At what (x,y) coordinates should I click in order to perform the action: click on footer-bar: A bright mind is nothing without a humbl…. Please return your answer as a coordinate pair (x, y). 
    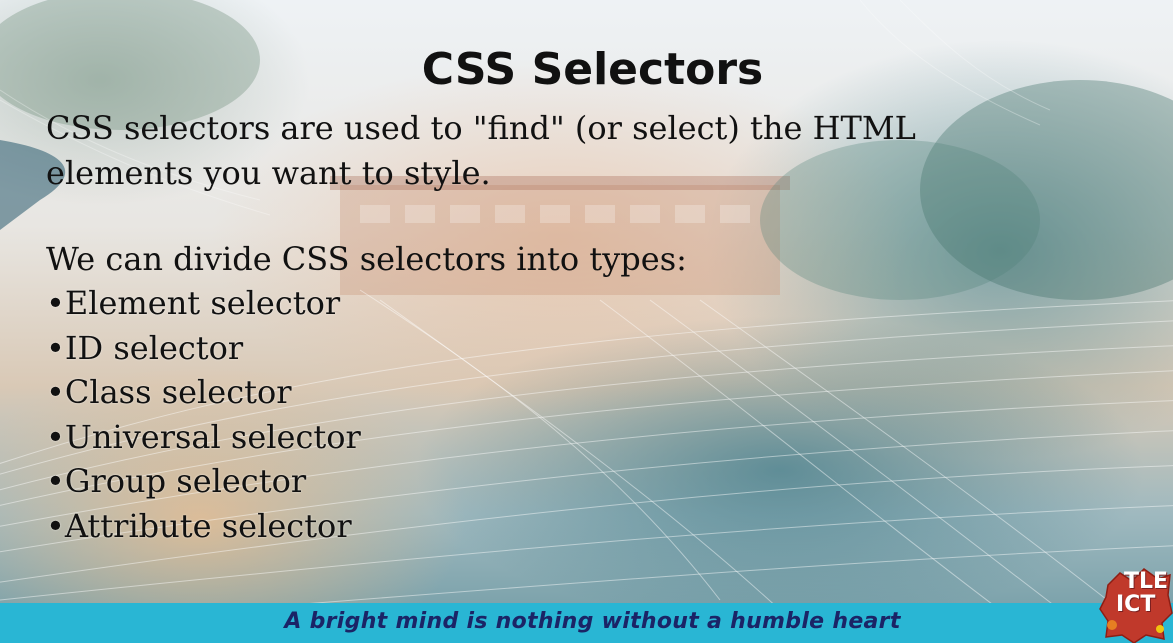
    Looking at the image, I should click on (586, 623).